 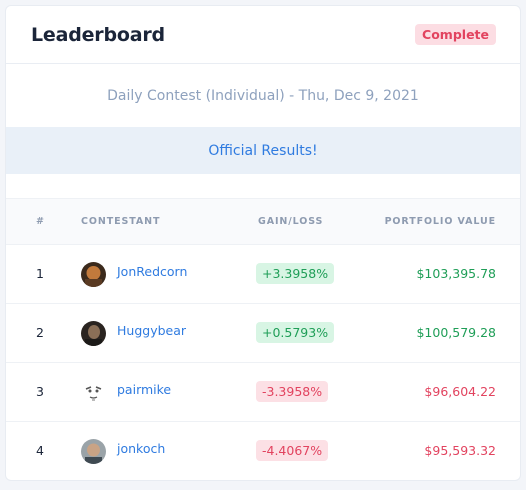 What do you see at coordinates (456, 332) in the screenshot?
I see `portfolio-value: $100,579.28` at bounding box center [456, 332].